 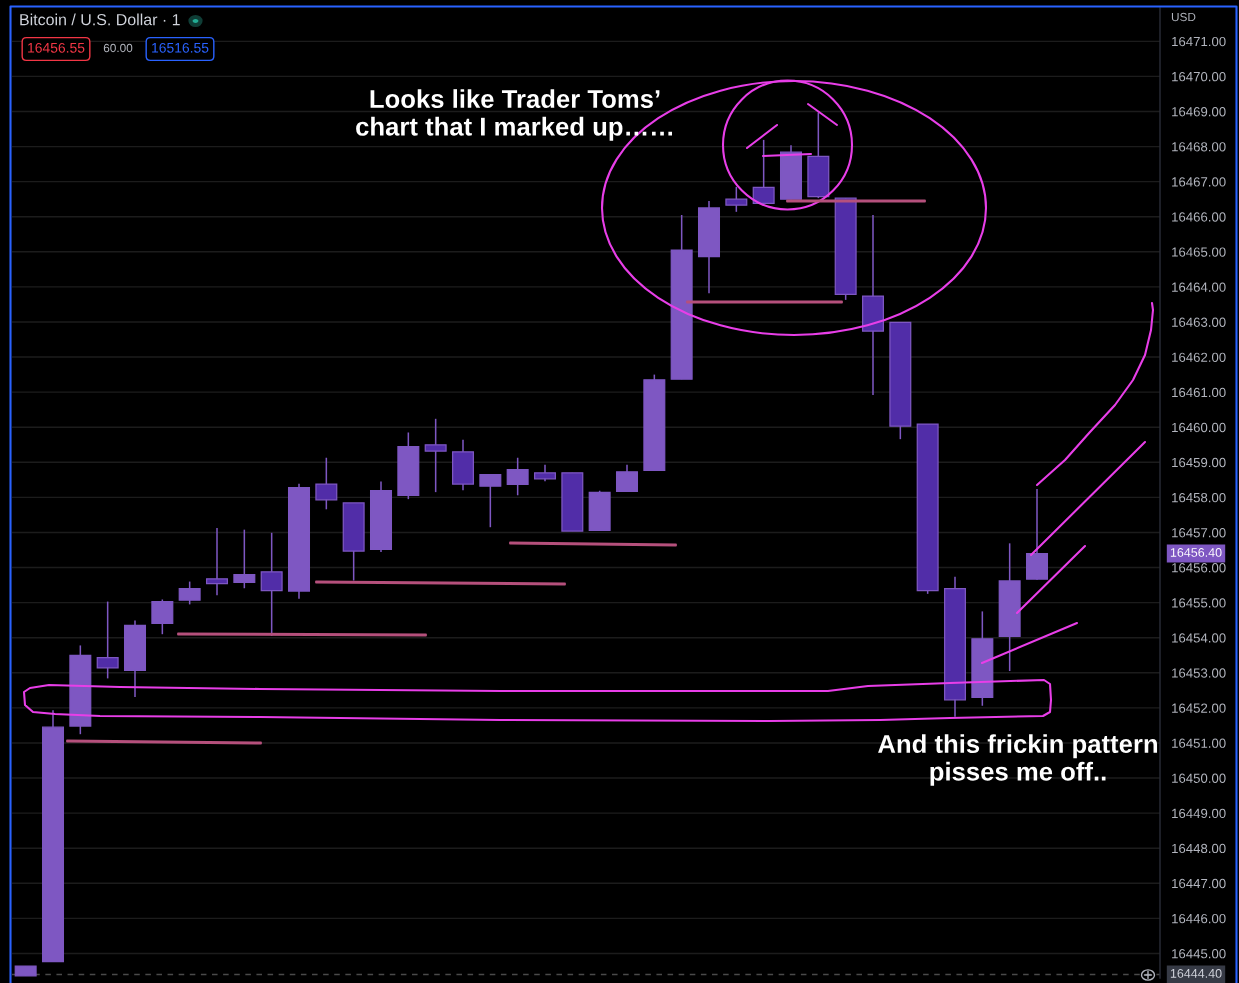 I want to click on y-tick-label: 16453.00, so click(x=1199, y=673).